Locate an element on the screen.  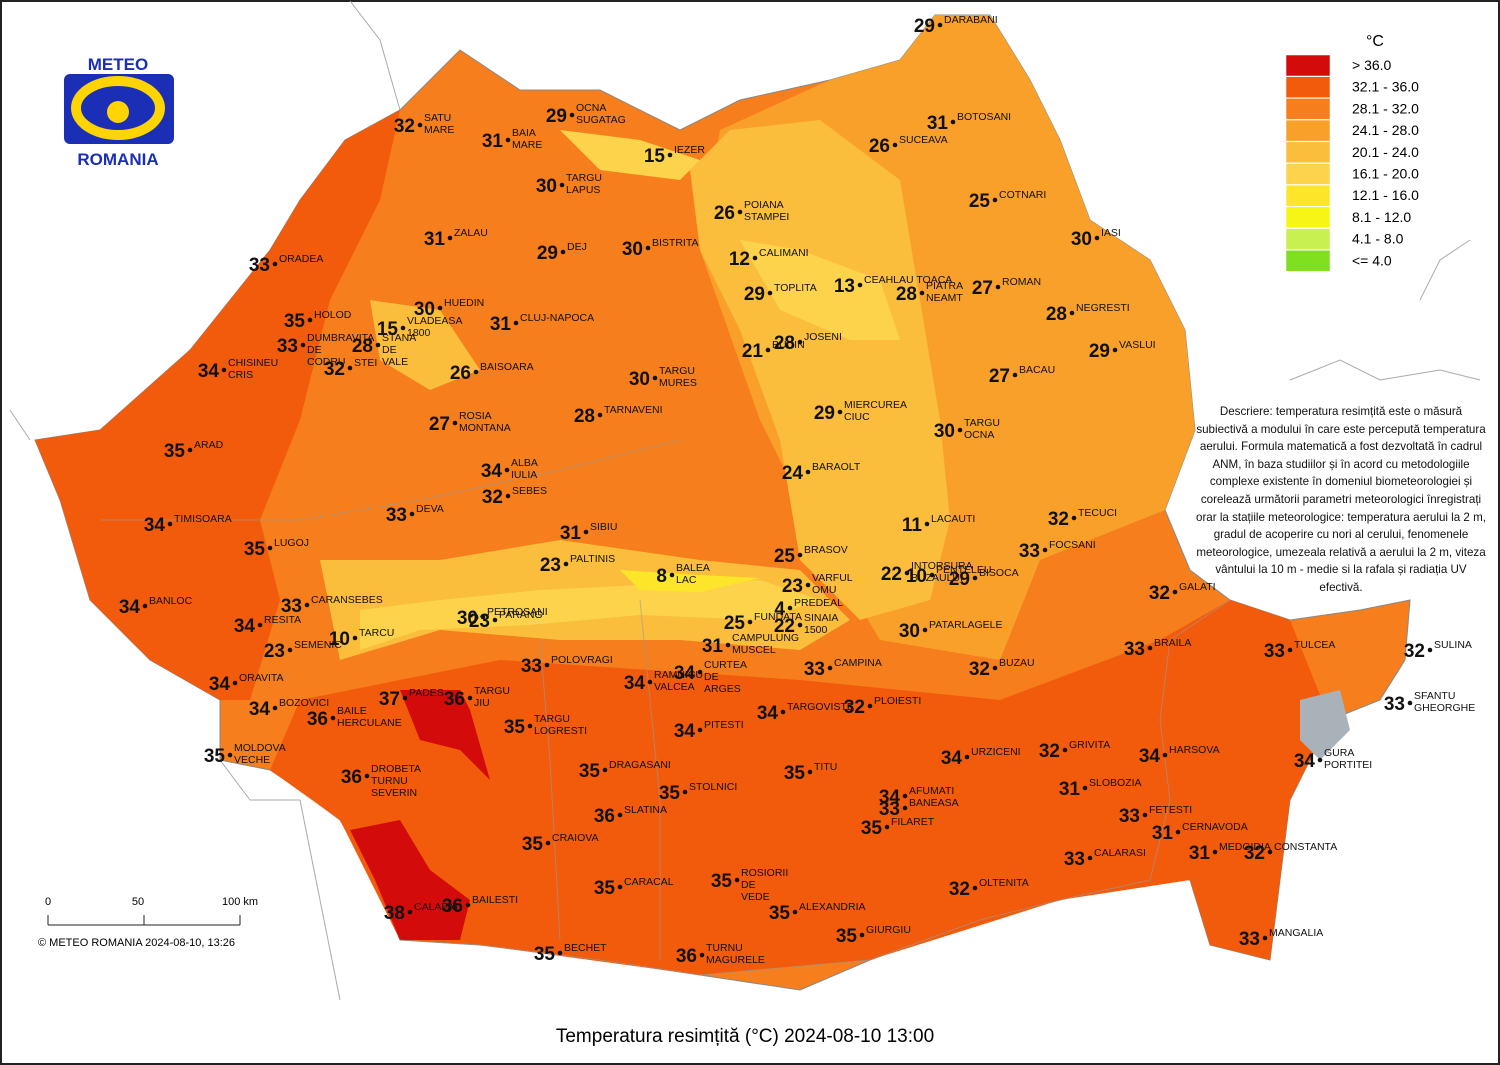
scale-bar: 0 50 100 km is located at coordinates (151, 911).